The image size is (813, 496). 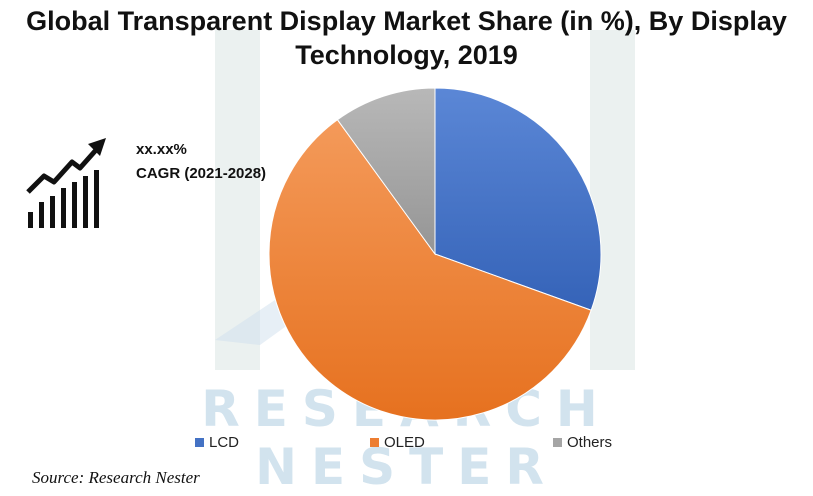 What do you see at coordinates (201, 173) in the screenshot?
I see `cagr-label: CAGR (2021-2028)` at bounding box center [201, 173].